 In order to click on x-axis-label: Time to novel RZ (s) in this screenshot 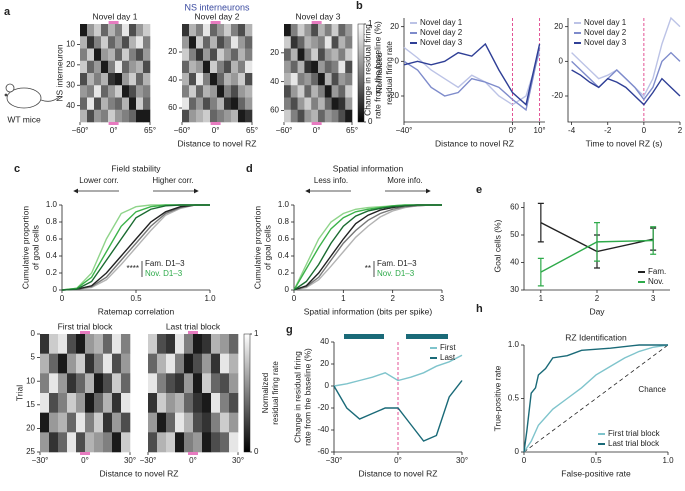, I will do `click(624, 143)`.